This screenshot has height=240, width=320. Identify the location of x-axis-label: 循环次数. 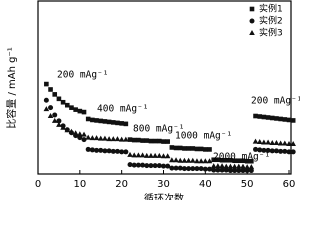
(164, 196).